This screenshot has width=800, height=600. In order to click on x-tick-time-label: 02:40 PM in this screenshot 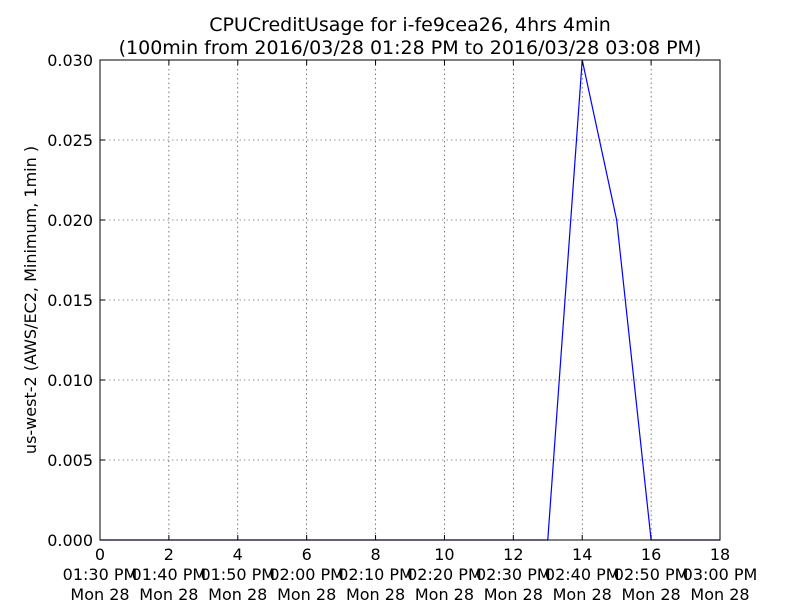, I will do `click(582, 574)`.